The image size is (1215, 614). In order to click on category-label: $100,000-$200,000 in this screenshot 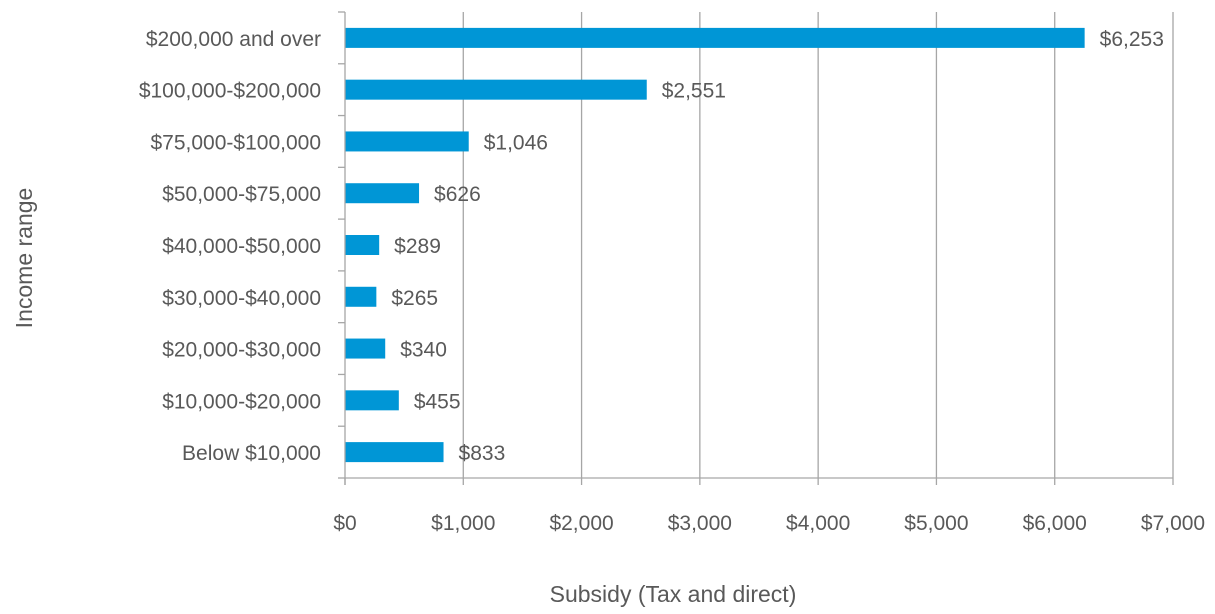, I will do `click(230, 91)`.